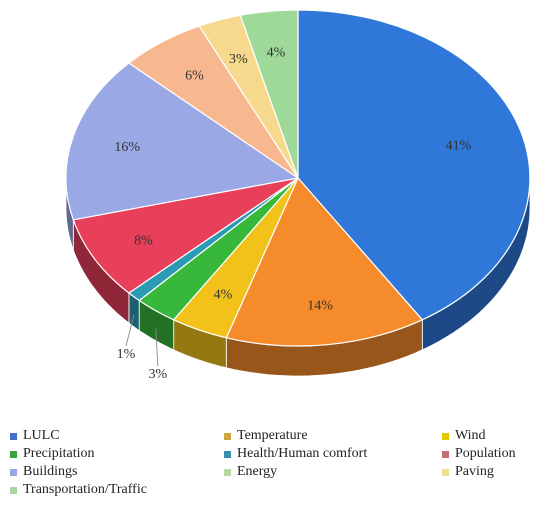  Describe the element at coordinates (320, 306) in the screenshot. I see `data-label-temperature: 14%` at that location.